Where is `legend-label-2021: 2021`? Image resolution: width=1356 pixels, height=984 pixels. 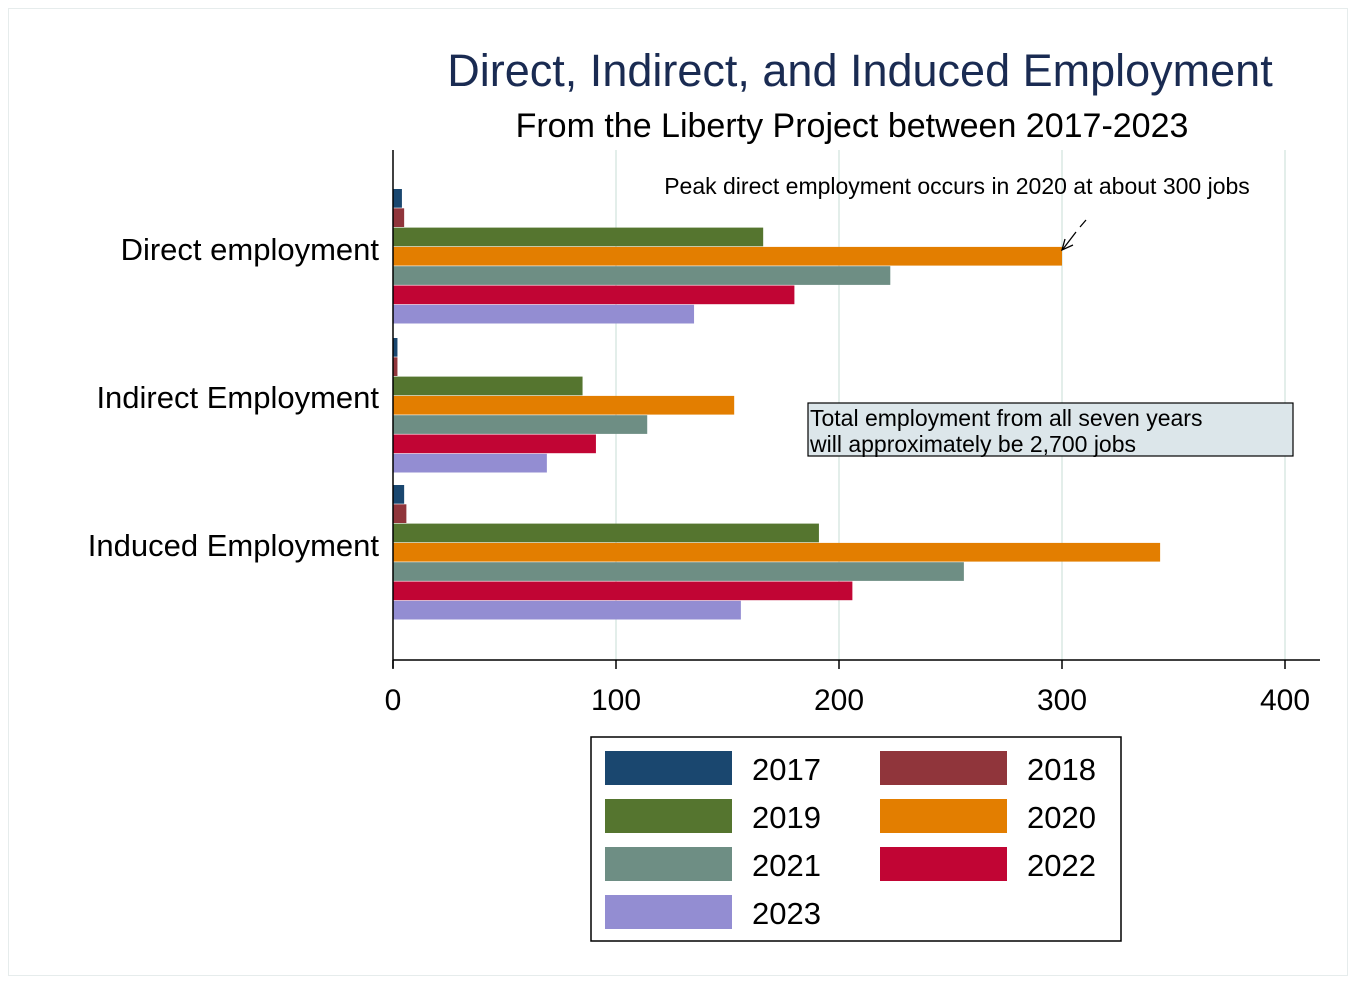
legend-label-2021: 2021 is located at coordinates (786, 865).